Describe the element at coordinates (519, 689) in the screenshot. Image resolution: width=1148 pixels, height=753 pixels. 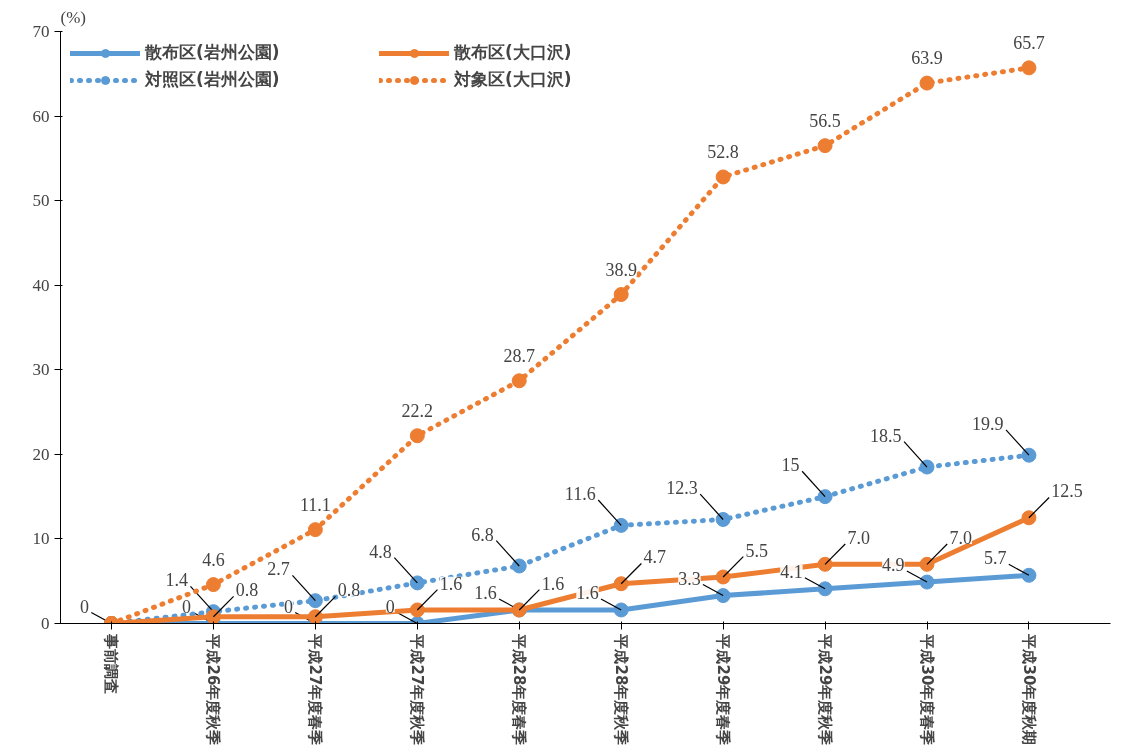
I see `x-tick-label: 平成28年度春季` at that location.